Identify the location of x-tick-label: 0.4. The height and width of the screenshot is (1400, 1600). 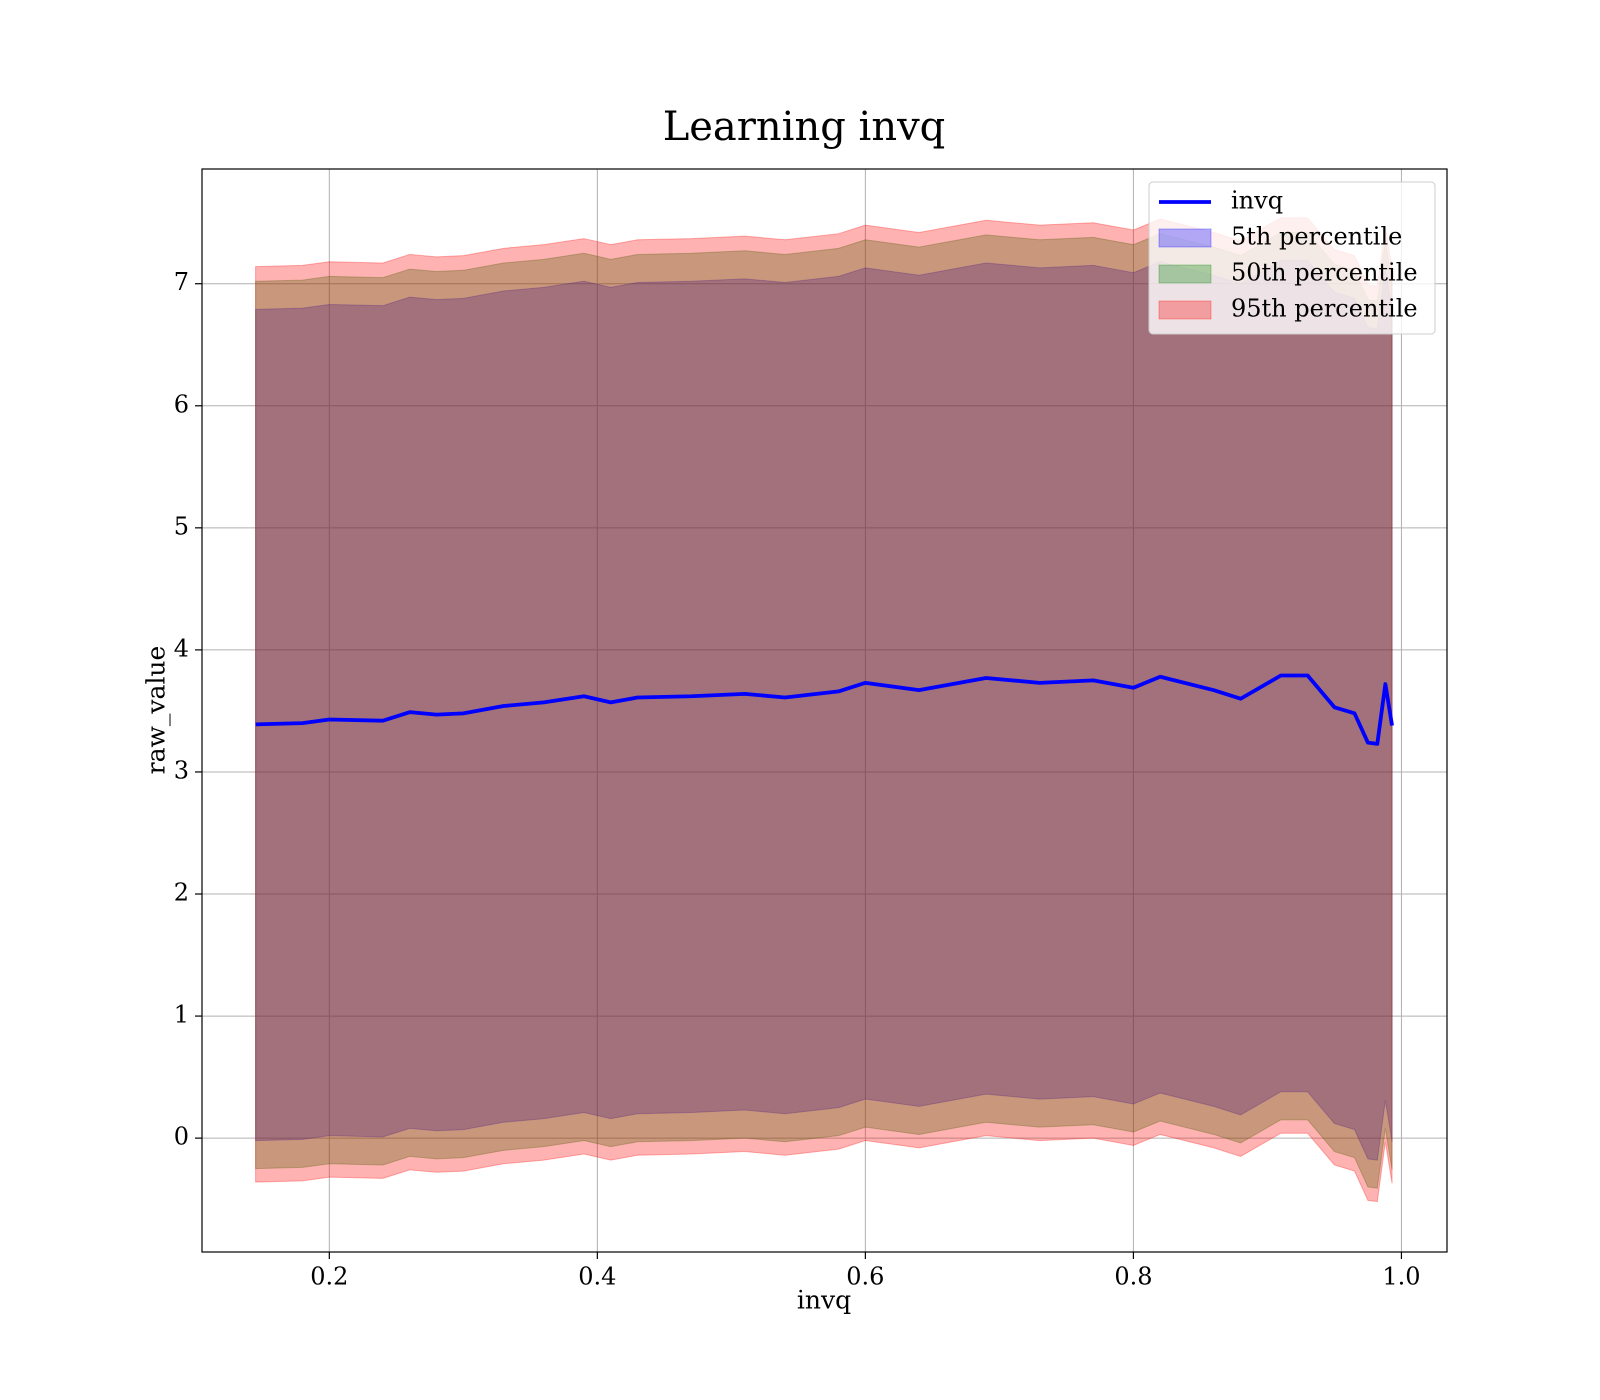
(597, 1277).